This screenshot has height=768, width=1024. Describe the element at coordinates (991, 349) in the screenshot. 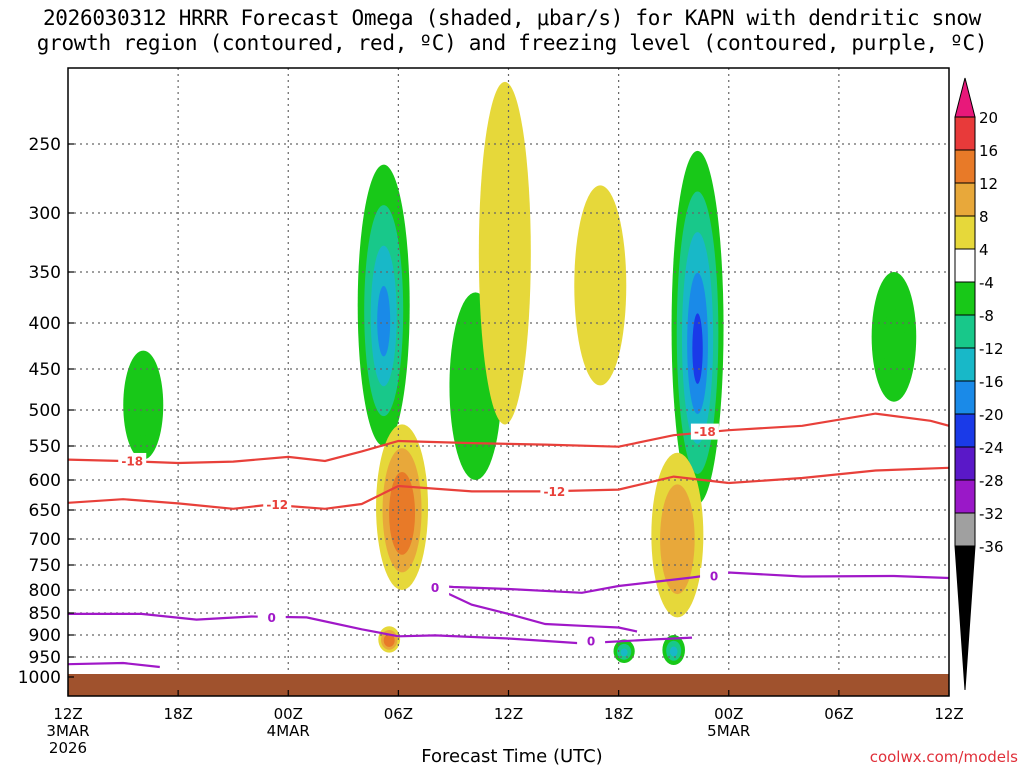

I see `colorbar-label: -12` at that location.